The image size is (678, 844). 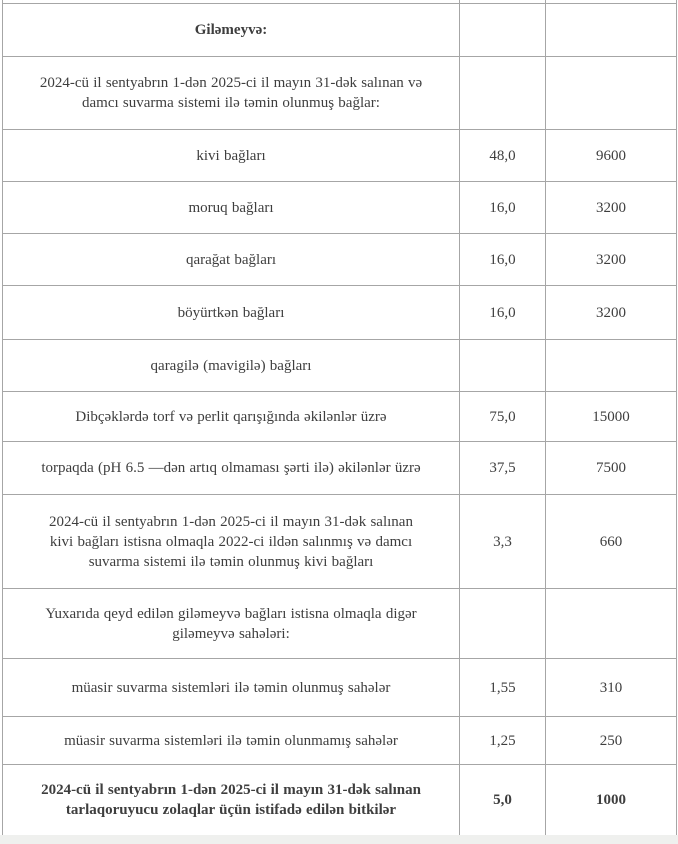 I want to click on table-row: qaragilə (mavigilə) bağları, so click(x=339, y=365).